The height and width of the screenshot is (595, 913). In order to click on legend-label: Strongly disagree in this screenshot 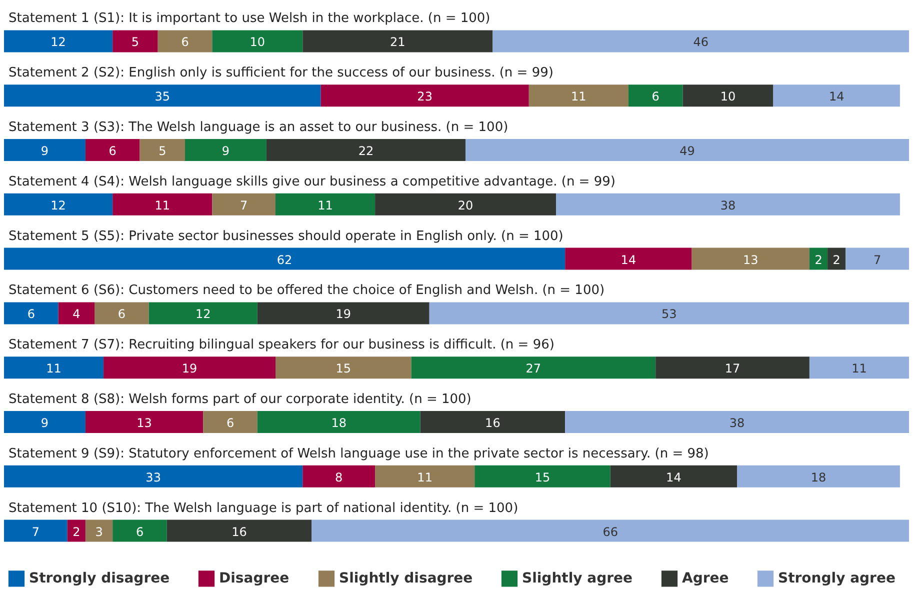, I will do `click(99, 578)`.